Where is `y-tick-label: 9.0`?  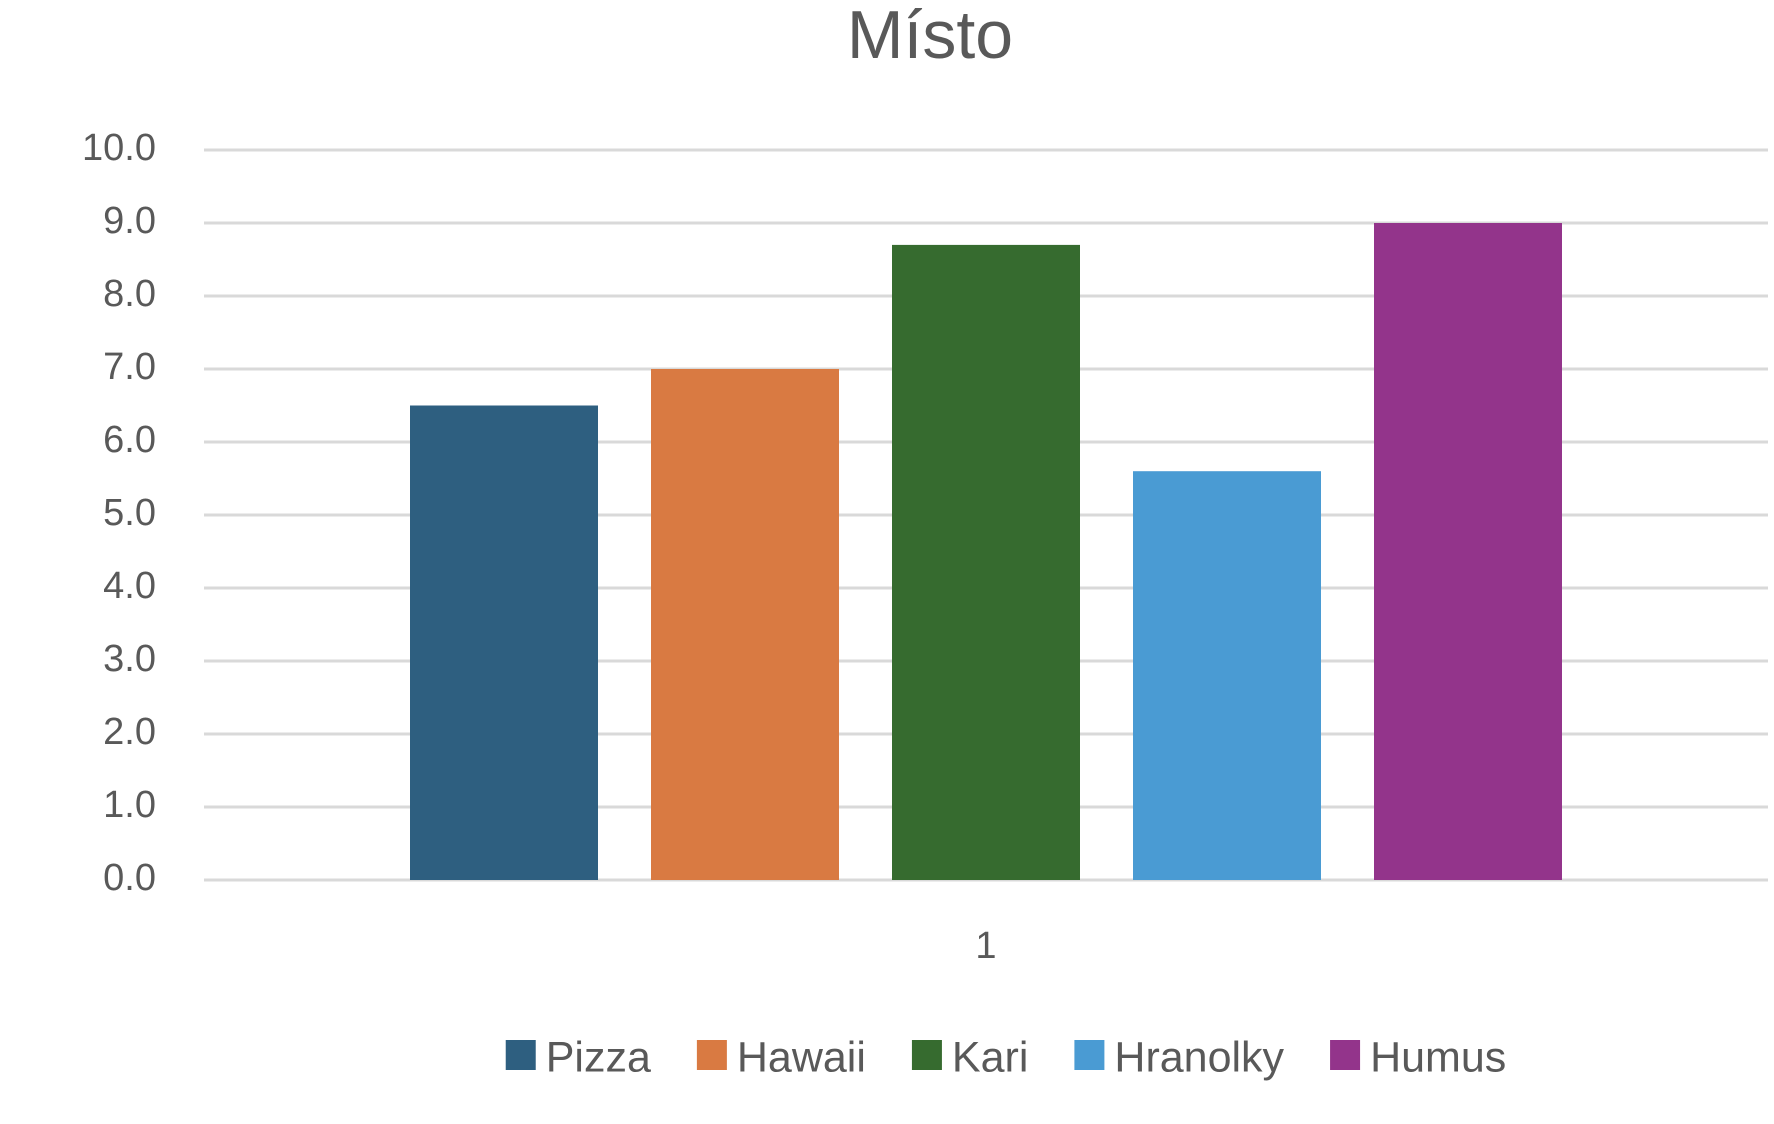 y-tick-label: 9.0 is located at coordinates (129, 221).